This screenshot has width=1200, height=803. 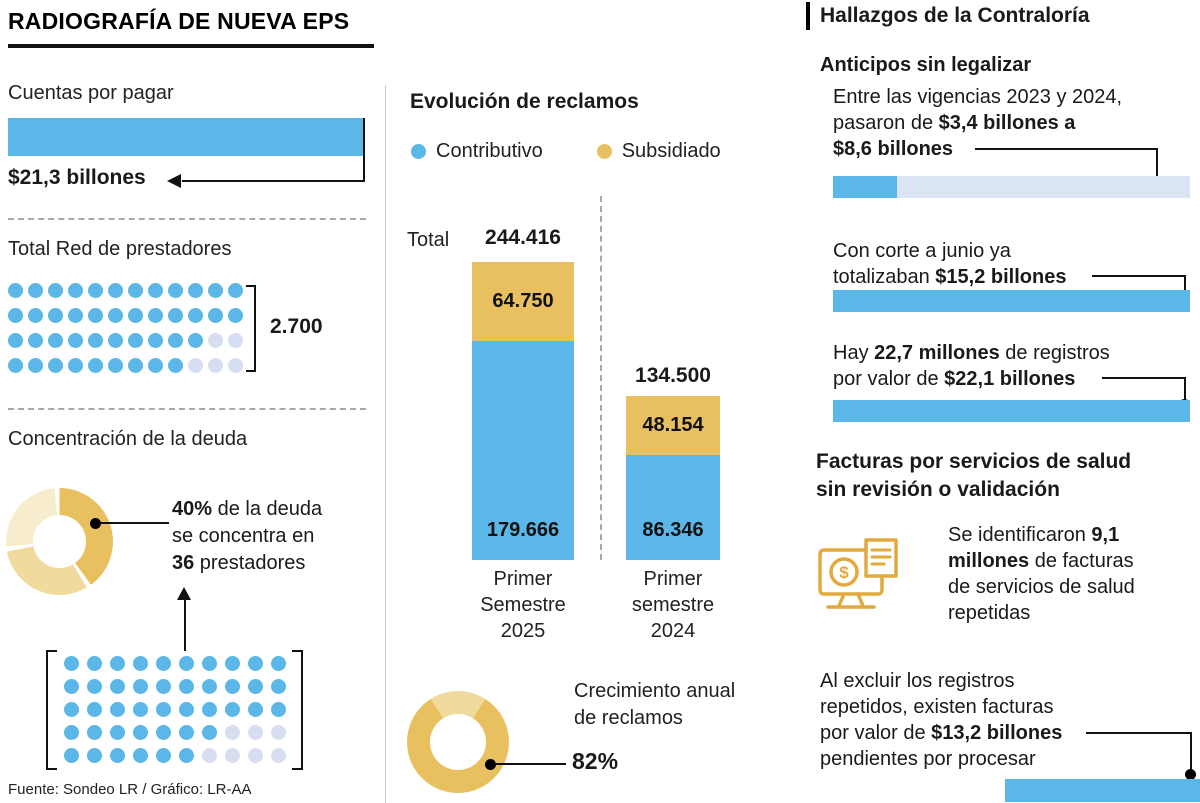 What do you see at coordinates (477, 151) in the screenshot?
I see `legend-item-contributivo: Contributivo` at bounding box center [477, 151].